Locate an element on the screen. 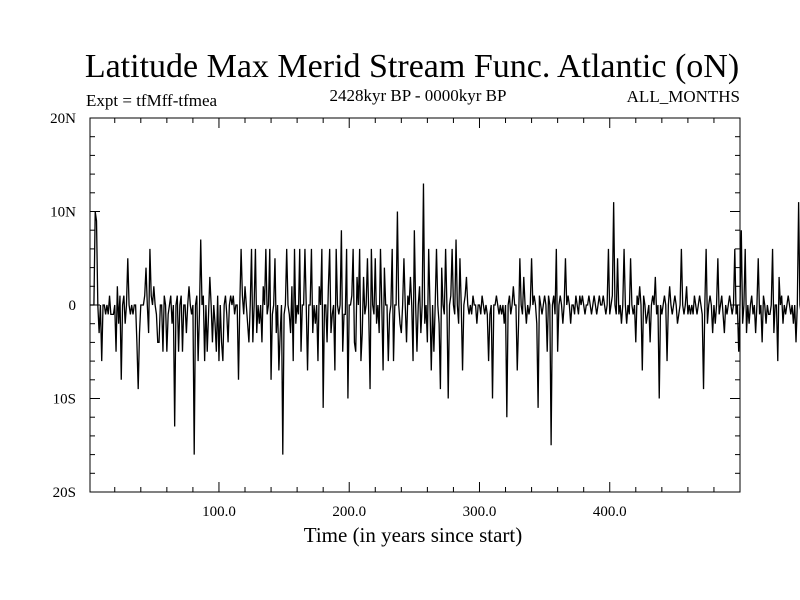 The height and width of the screenshot is (600, 800). y-tick-label: 10S is located at coordinates (64, 400).